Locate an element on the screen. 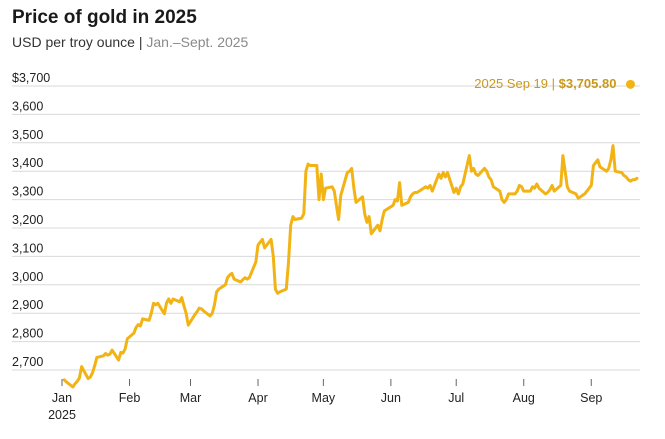 The width and height of the screenshot is (665, 439). x-tick-label: Mar is located at coordinates (191, 398).